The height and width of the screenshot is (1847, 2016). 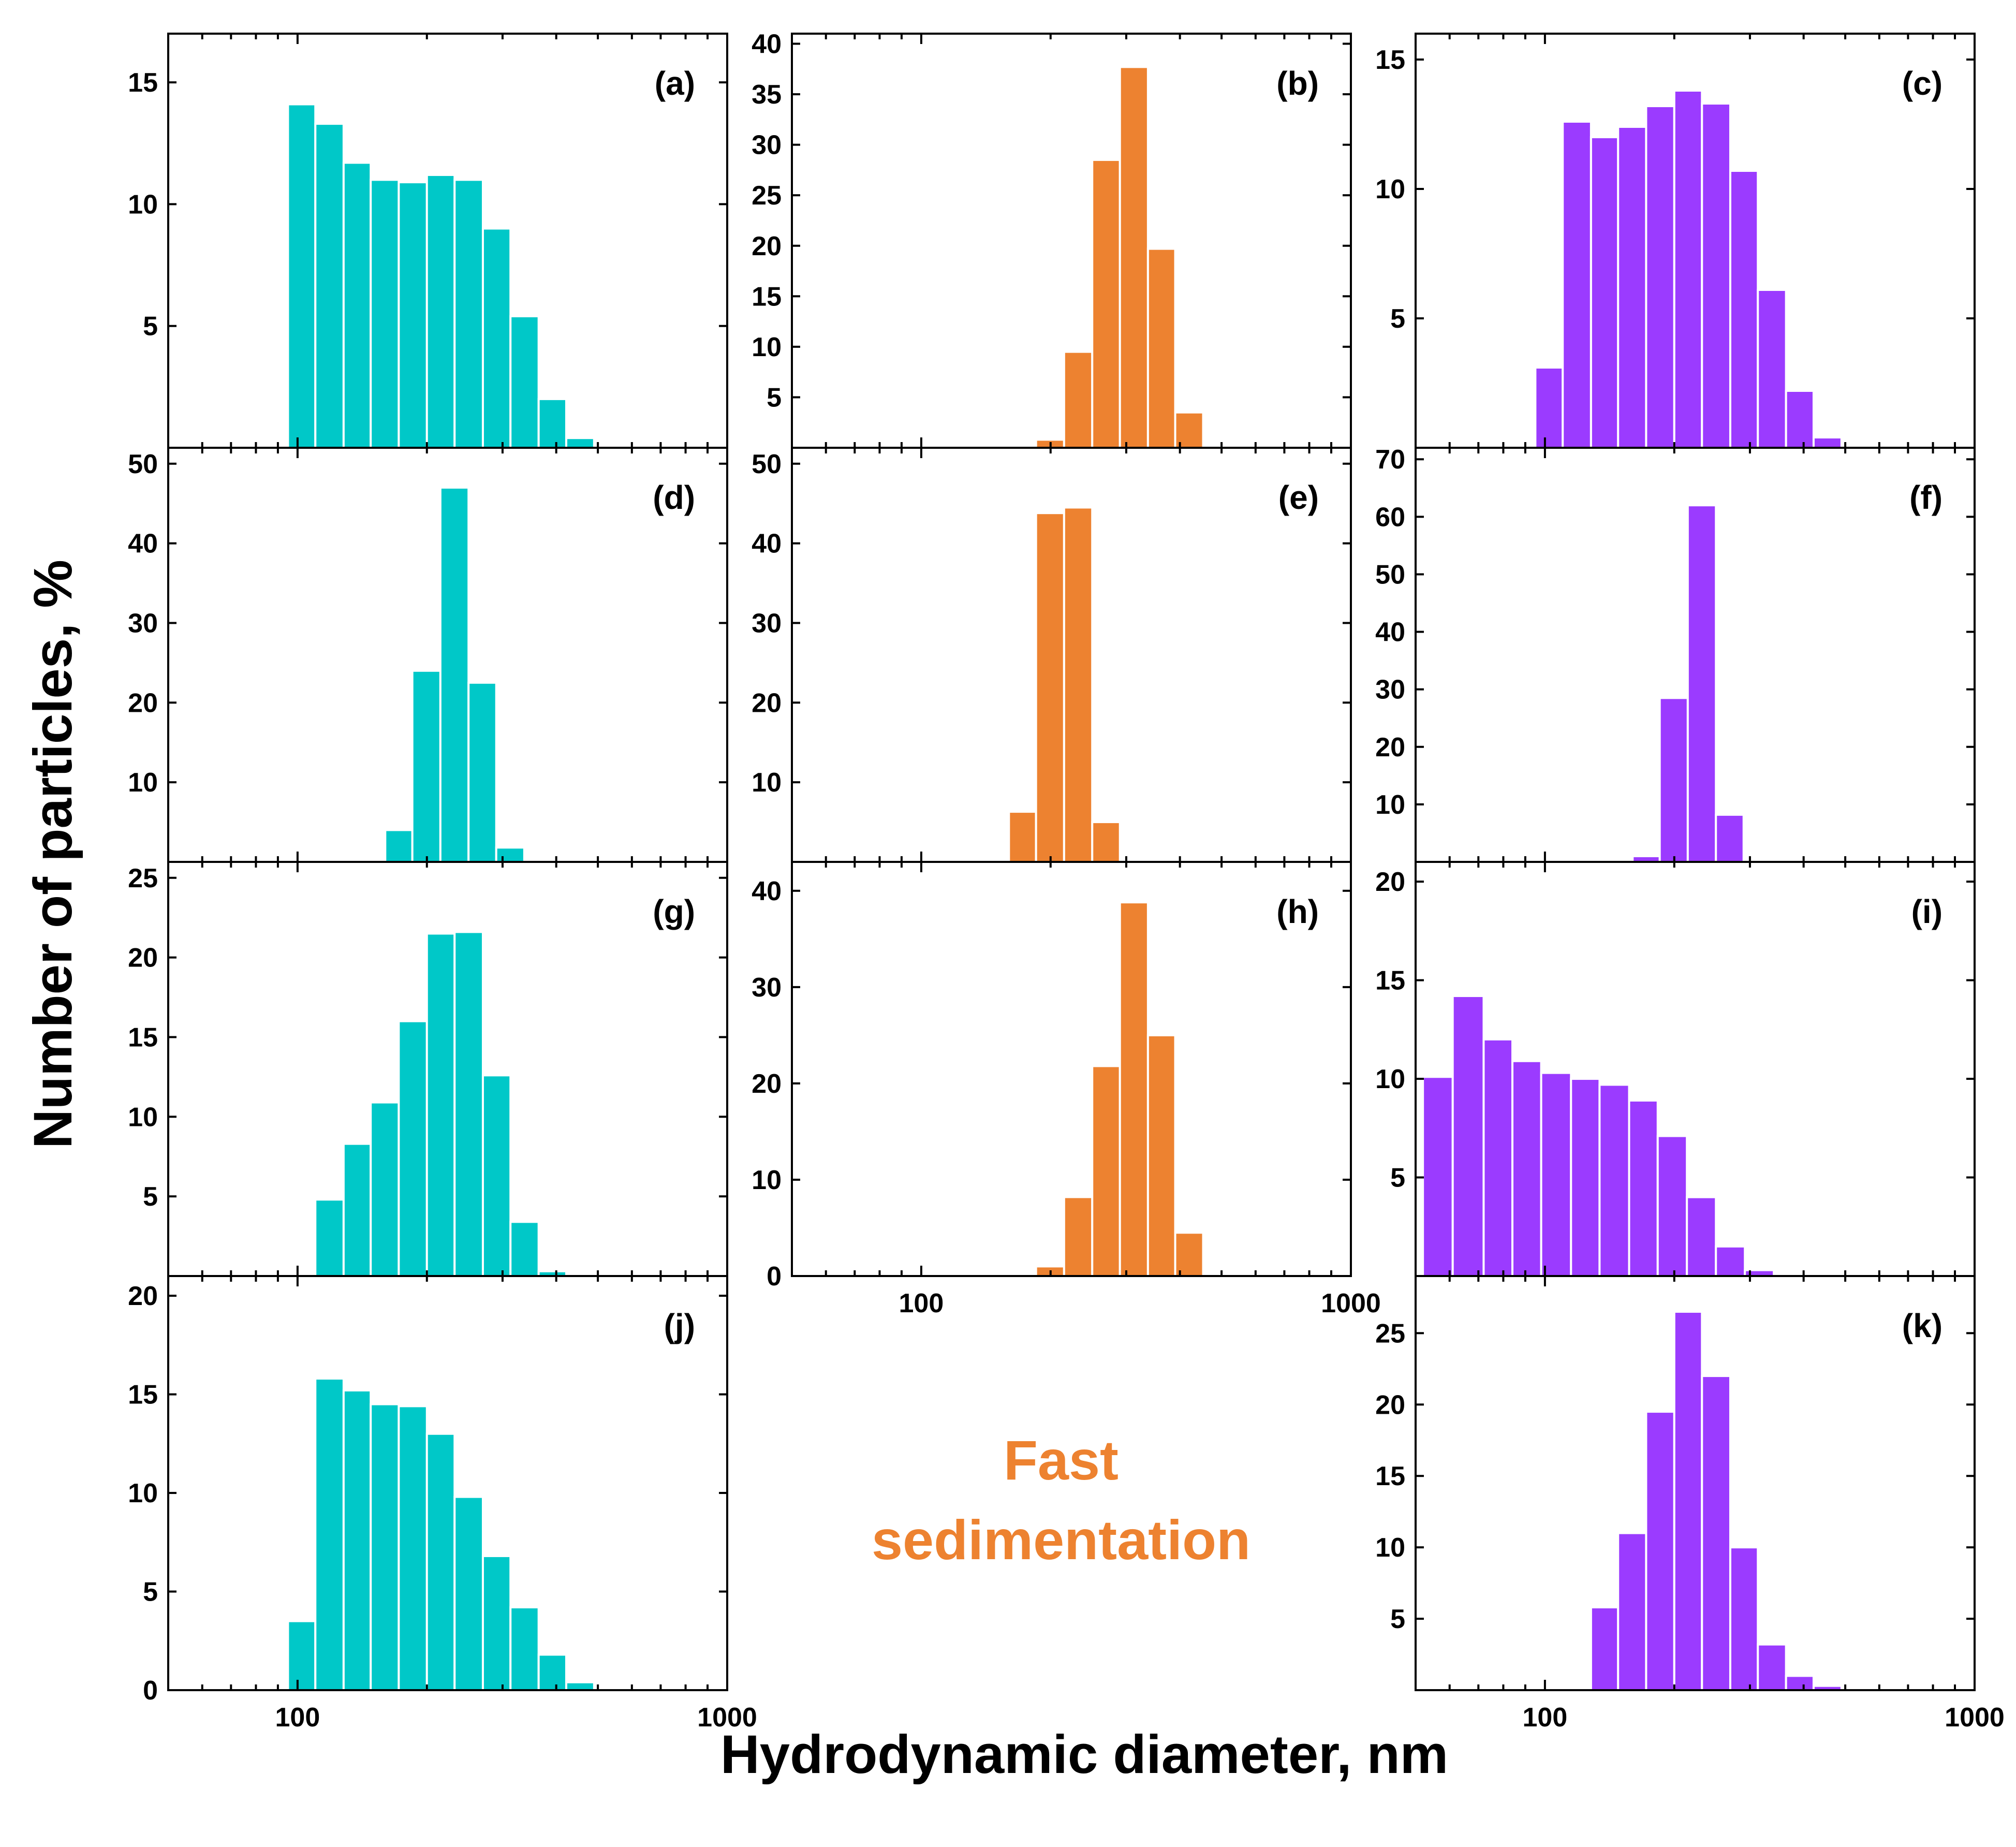 What do you see at coordinates (1675, 654) in the screenshot?
I see `panel-f: 10 20 30 40 50 60 70 (f)` at bounding box center [1675, 654].